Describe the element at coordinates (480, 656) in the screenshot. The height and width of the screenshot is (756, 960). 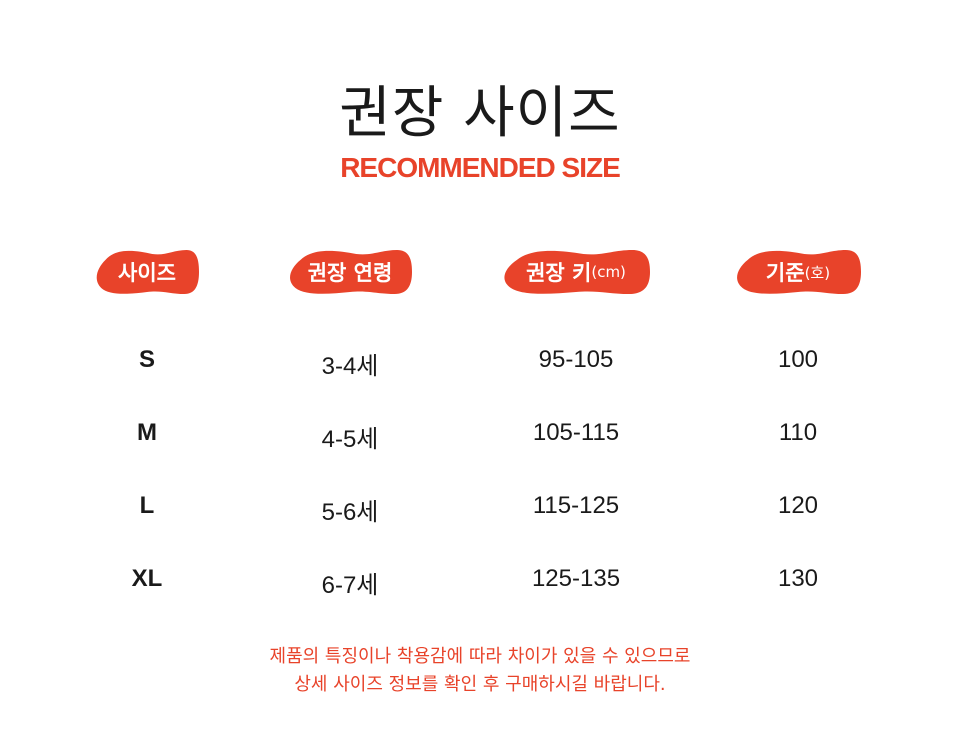
I see `note-line: 제품의 특징이나 착용감에 따라 차이가 있을 수 있으므로` at that location.